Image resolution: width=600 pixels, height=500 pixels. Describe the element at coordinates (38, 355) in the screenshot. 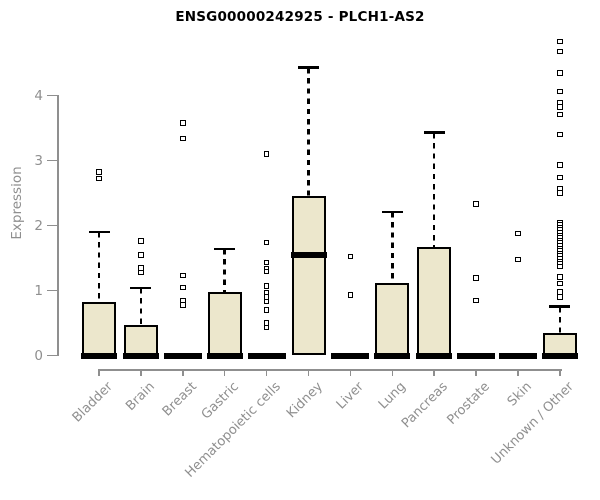

I see `y-tick-label-0: 0` at that location.